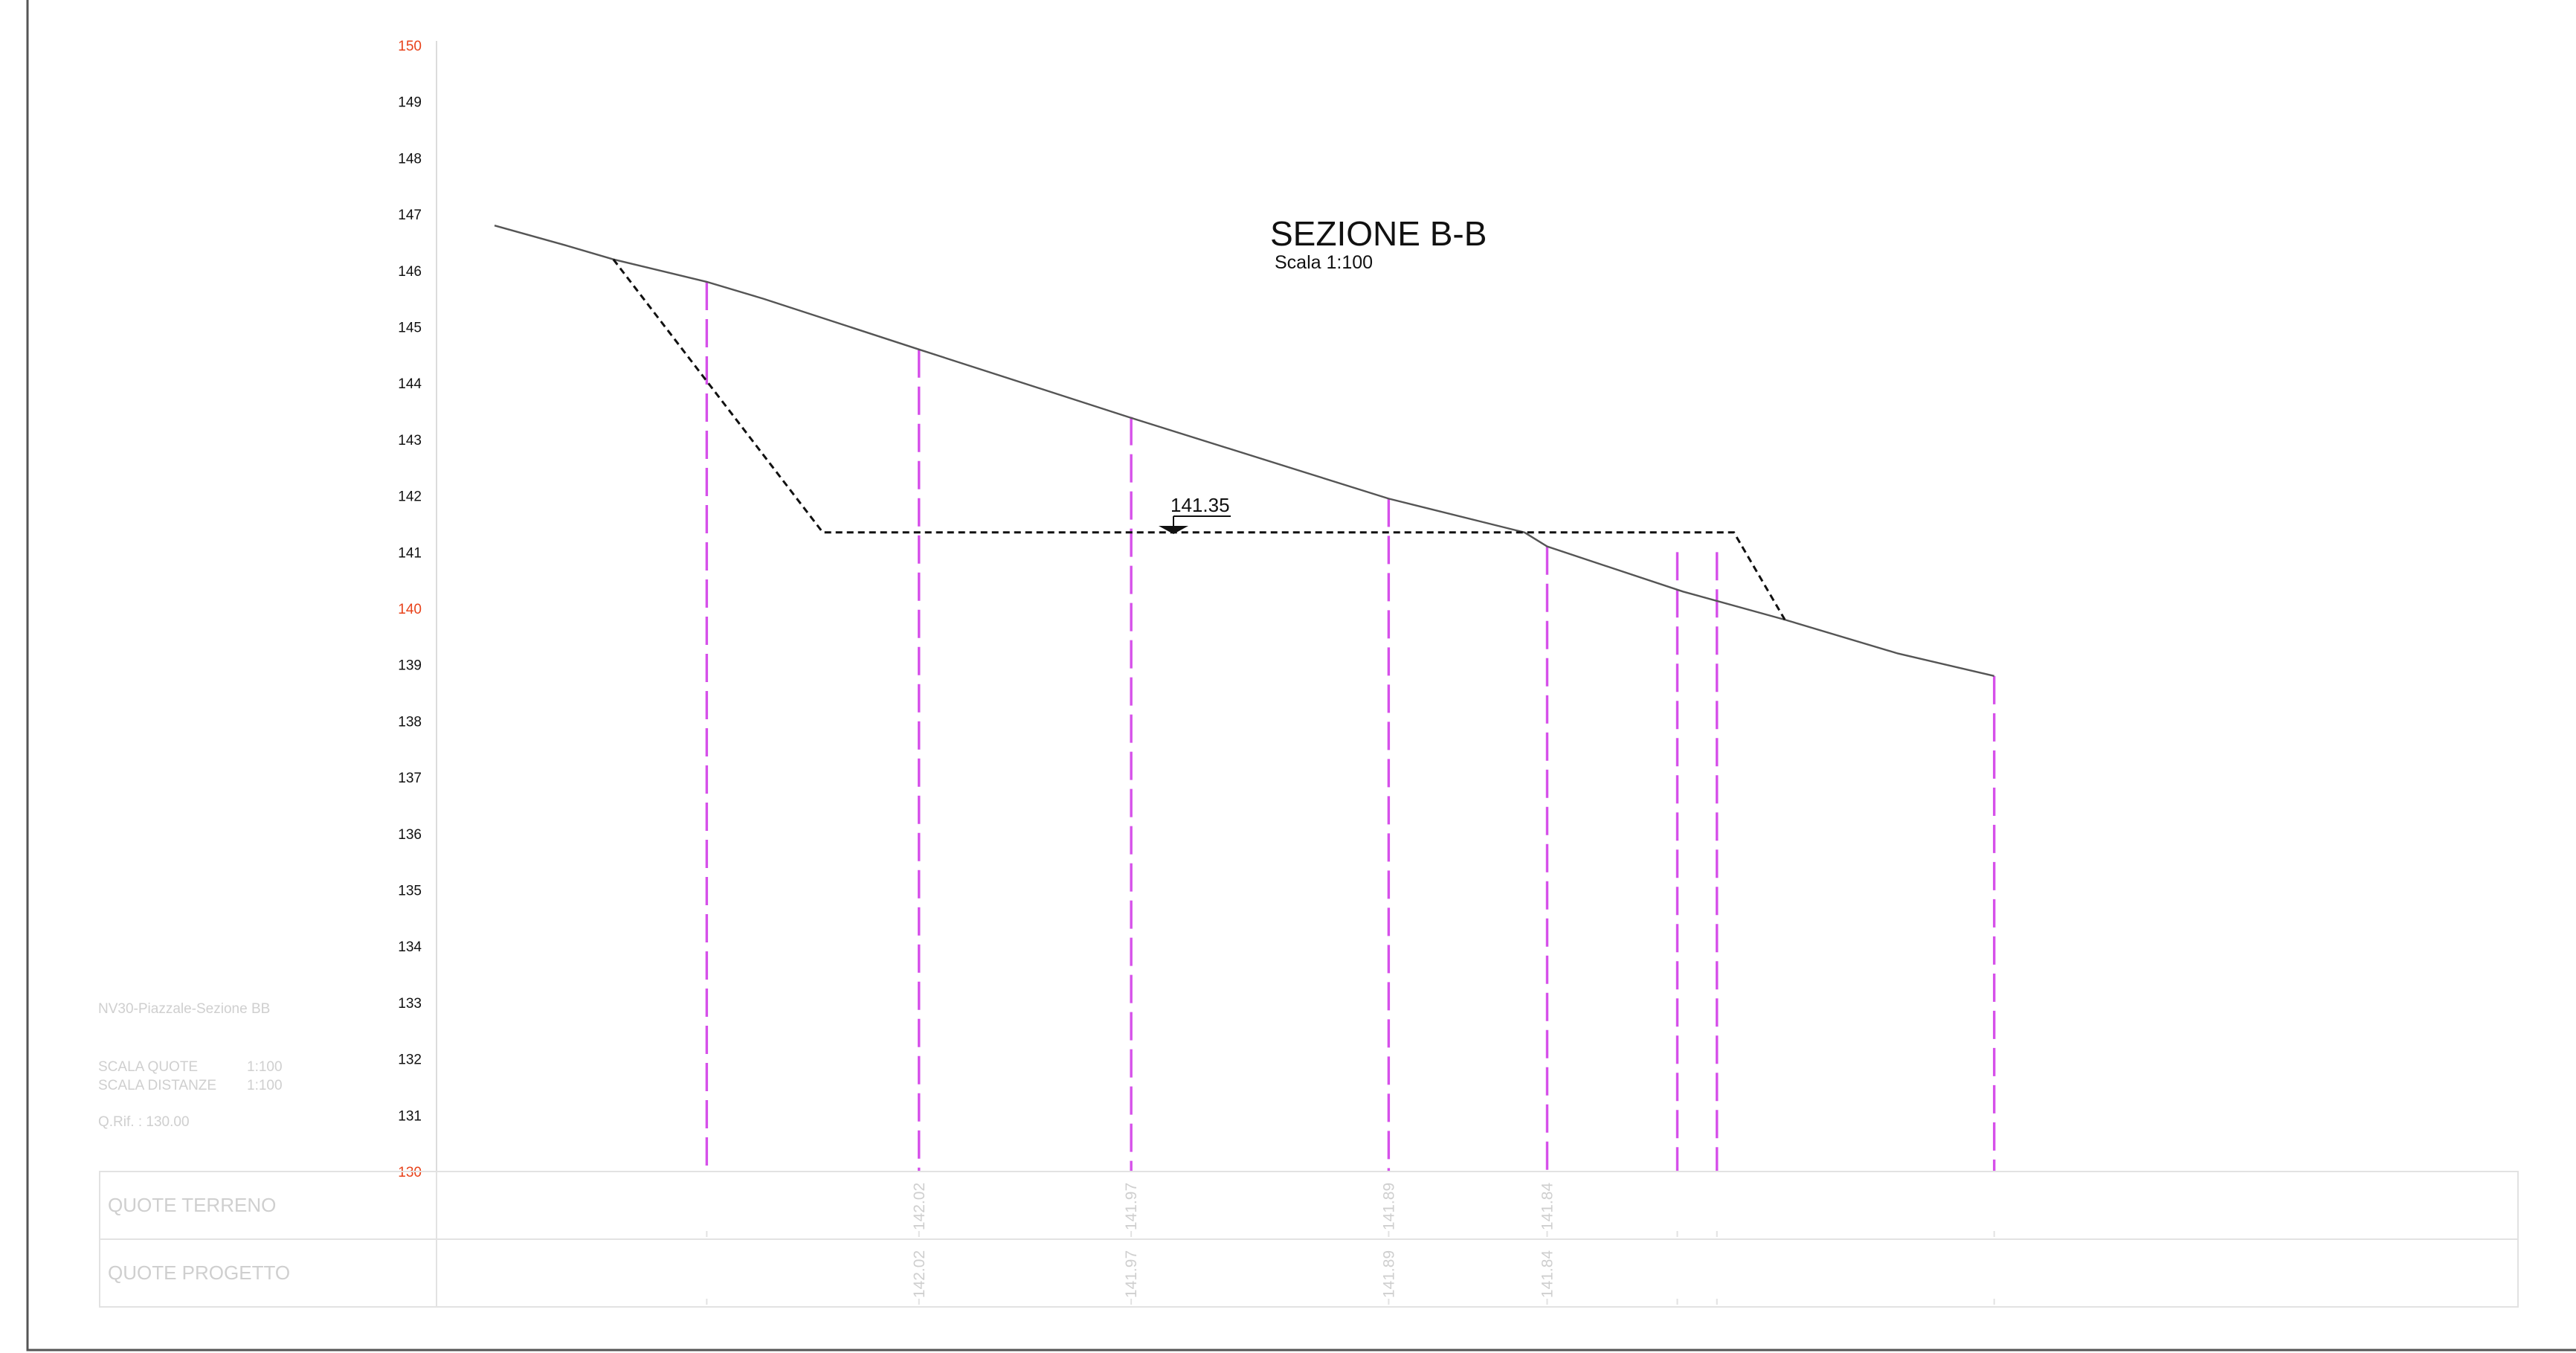  Describe the element at coordinates (1388, 1274) in the screenshot. I see `table-value-progetto: 141.89` at that location.